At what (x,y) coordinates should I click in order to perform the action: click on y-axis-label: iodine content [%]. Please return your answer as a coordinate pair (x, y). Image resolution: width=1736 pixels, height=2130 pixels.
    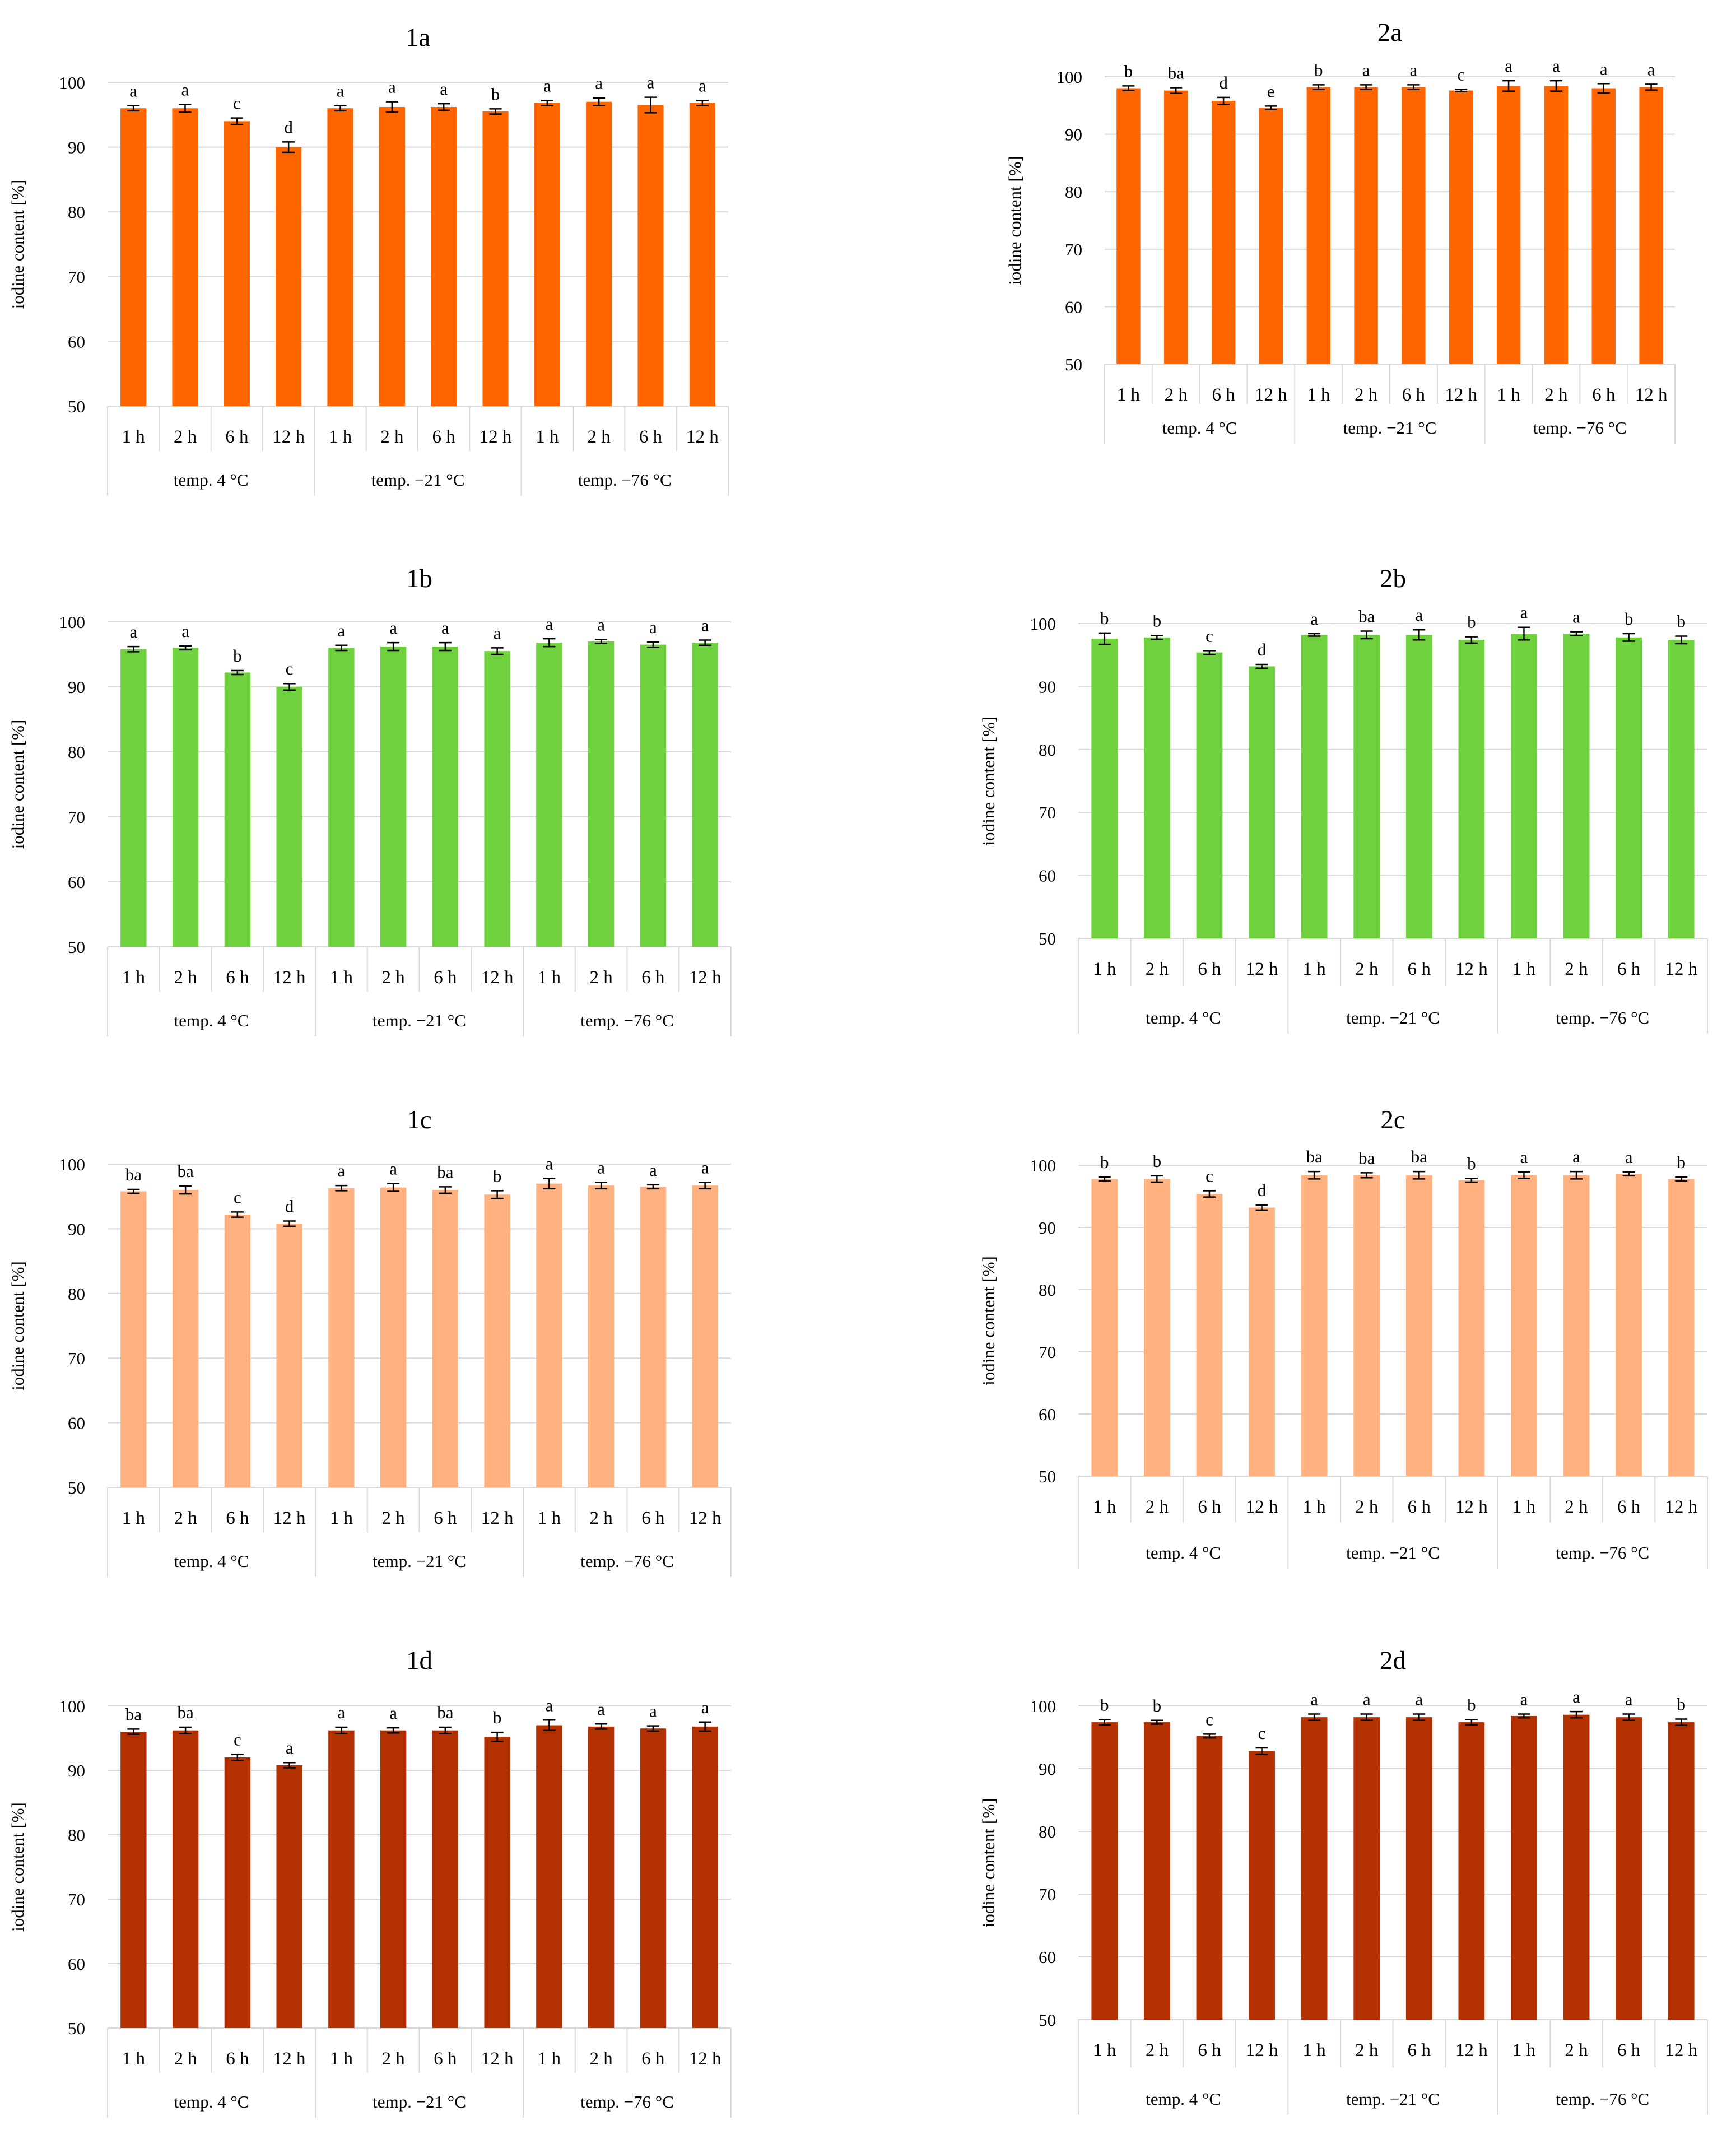
    Looking at the image, I should click on (1015, 220).